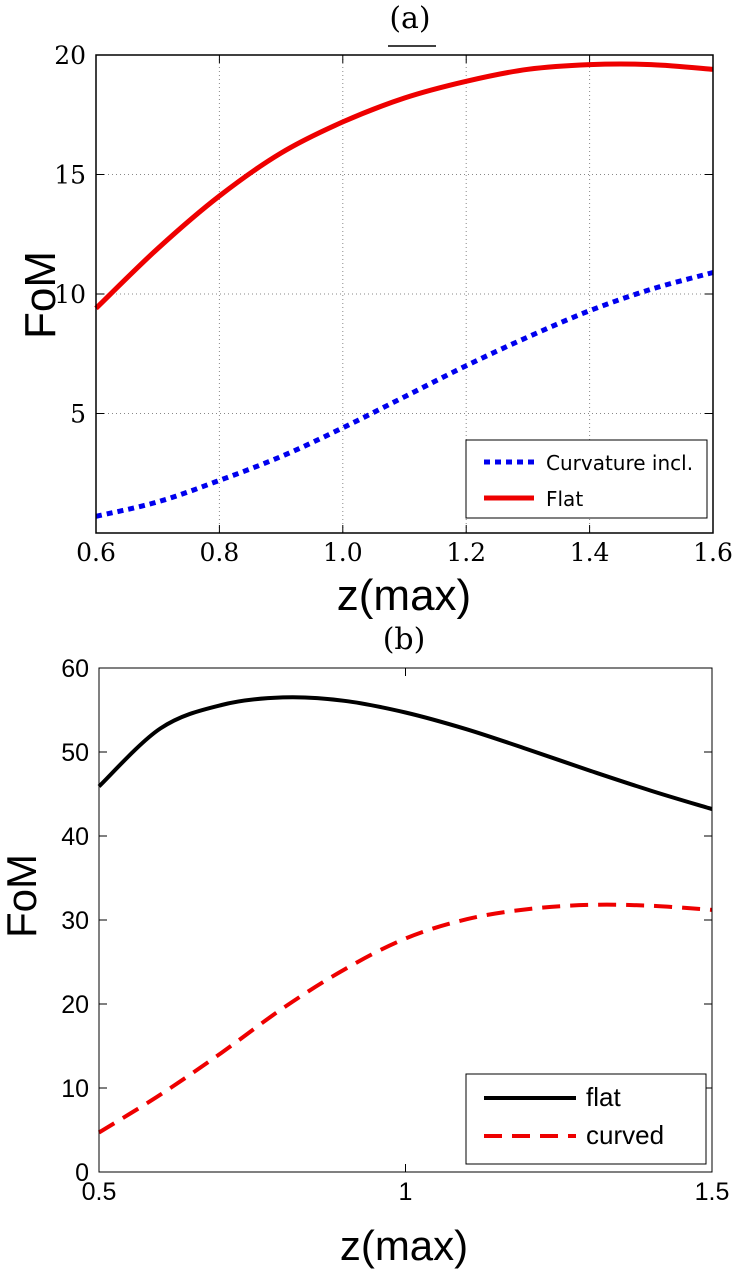 The image size is (748, 1272). What do you see at coordinates (590, 552) in the screenshot?
I see `panel-a-x-tick-label: 1.4` at bounding box center [590, 552].